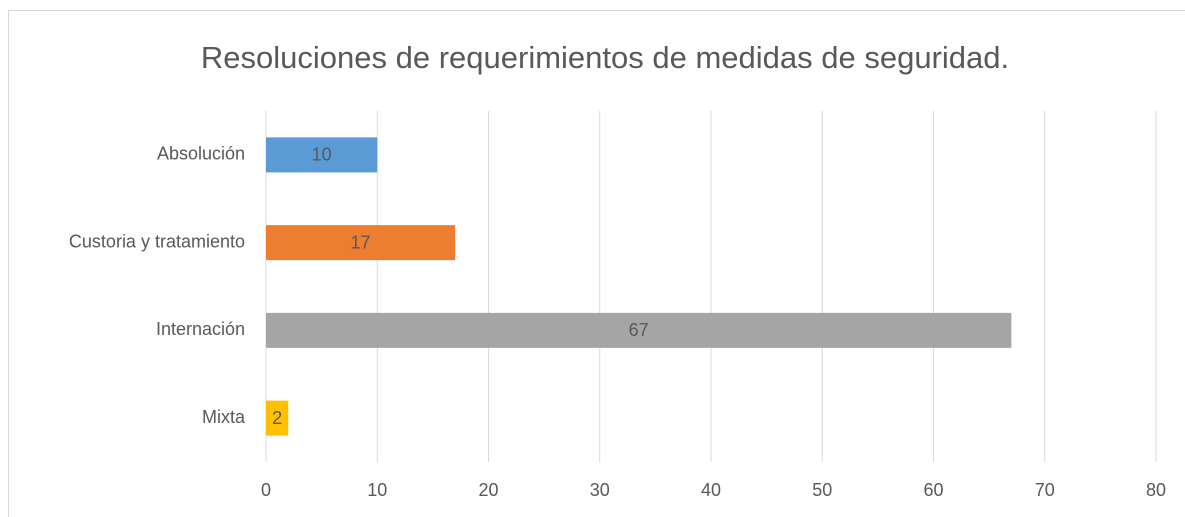 The image size is (1185, 517). I want to click on x-tick-label: 0, so click(266, 490).